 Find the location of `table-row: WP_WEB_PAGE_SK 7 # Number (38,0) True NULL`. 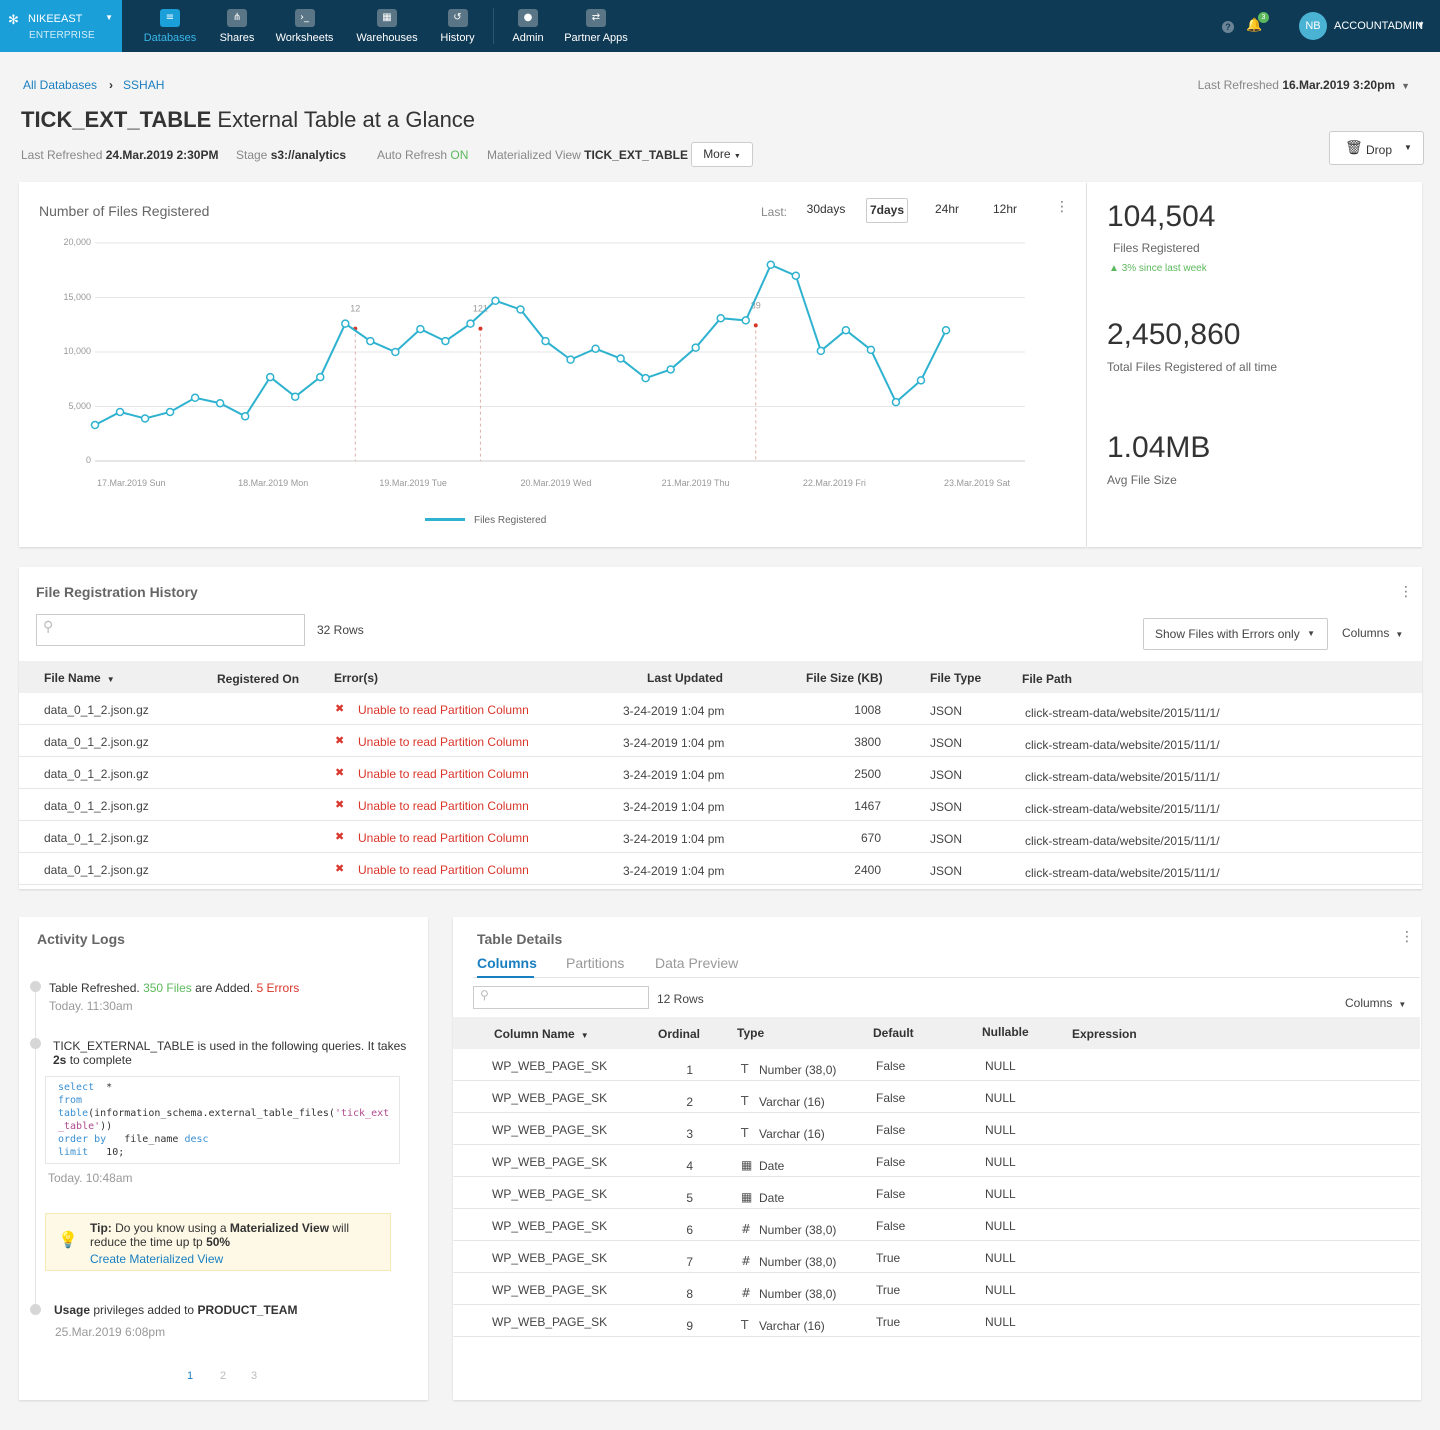

table-row: WP_WEB_PAGE_SK 7 # Number (38,0) True NULL is located at coordinates (936, 1257).